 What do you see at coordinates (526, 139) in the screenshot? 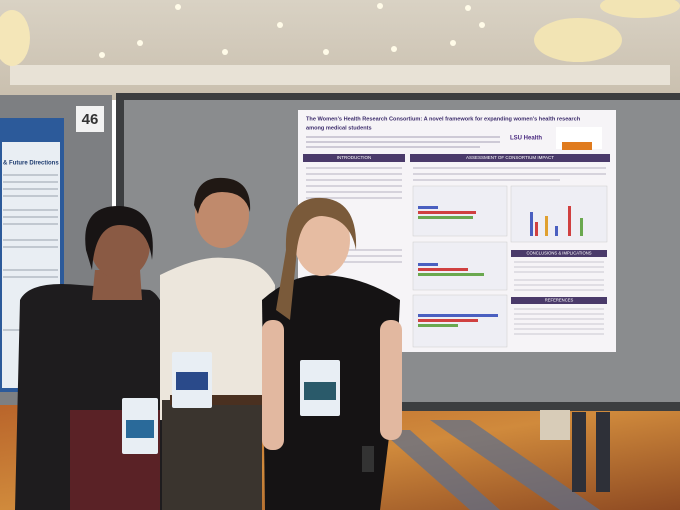
I see `institution: LSU Health` at bounding box center [526, 139].